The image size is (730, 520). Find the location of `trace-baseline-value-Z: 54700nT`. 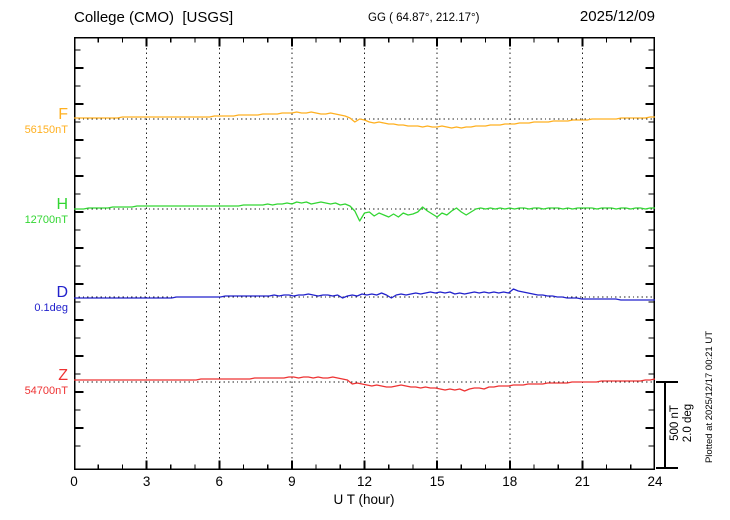

trace-baseline-value-Z: 54700nT is located at coordinates (46, 391).